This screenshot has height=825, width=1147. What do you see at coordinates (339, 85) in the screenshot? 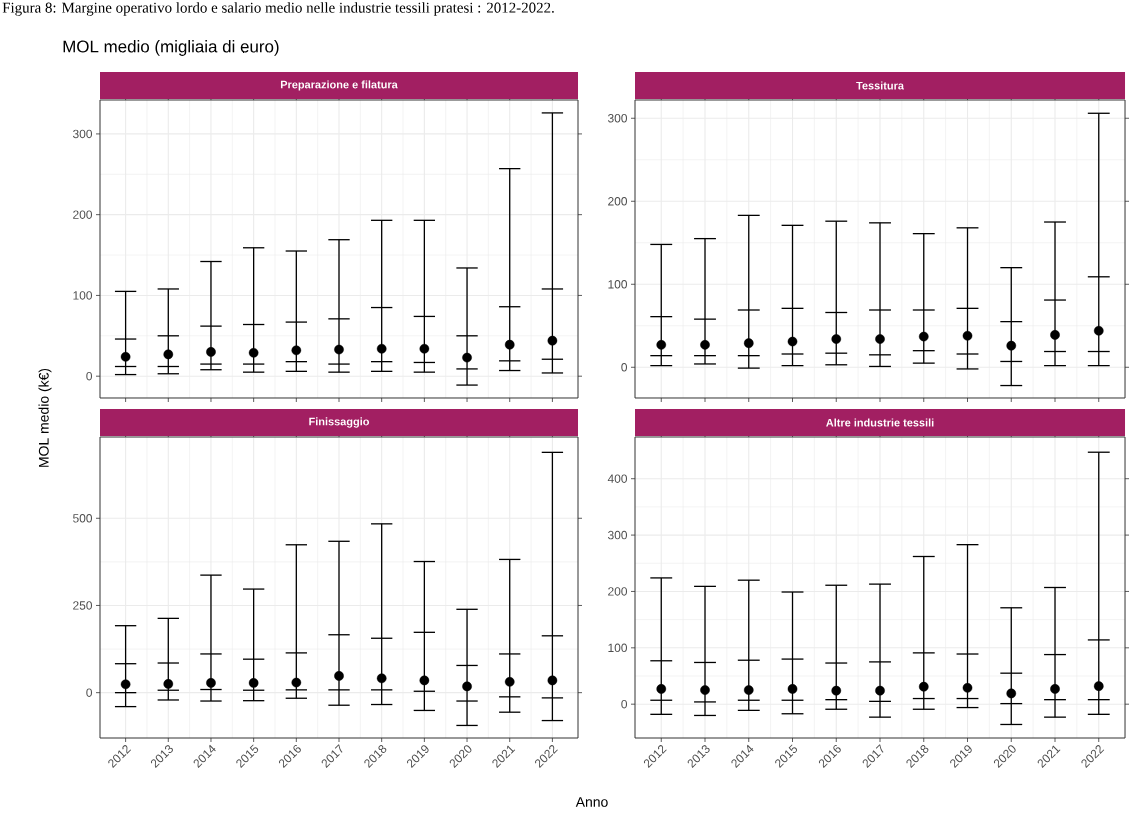
I see `chart-title: Preparazione e filatura` at bounding box center [339, 85].